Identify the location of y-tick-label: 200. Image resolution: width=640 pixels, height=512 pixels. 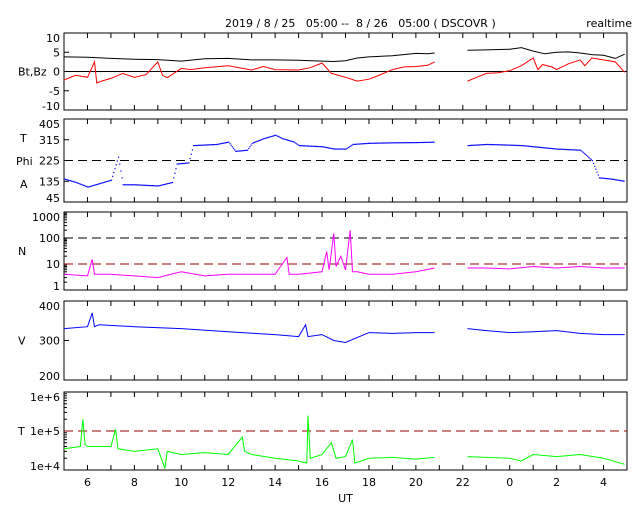
(49, 376).